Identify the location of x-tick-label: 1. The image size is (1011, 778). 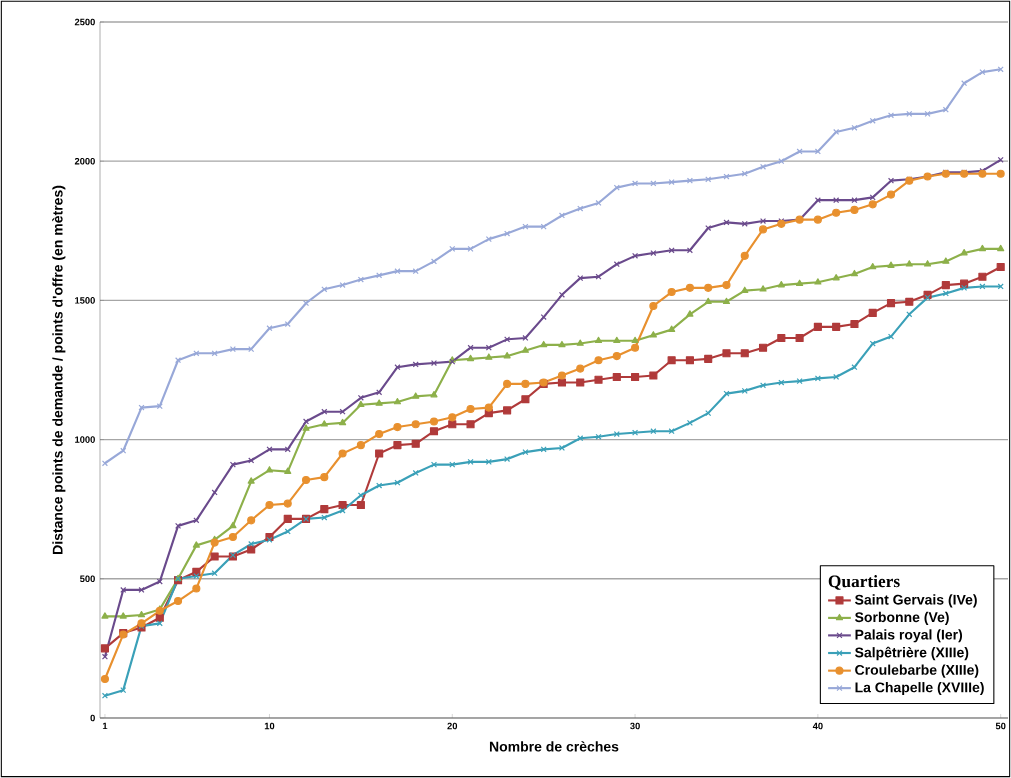
(105, 726).